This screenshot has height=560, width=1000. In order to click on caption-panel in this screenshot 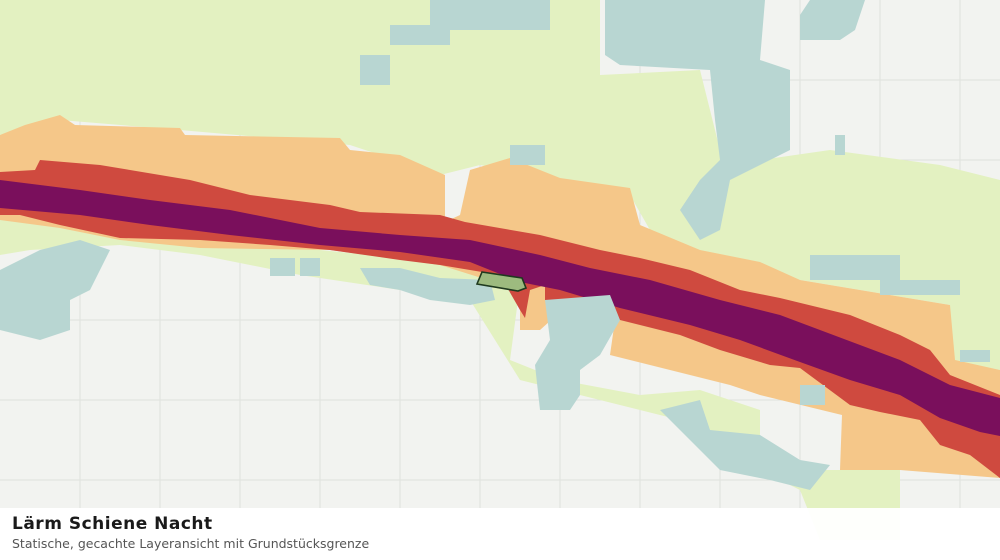, I will do `click(500, 534)`.